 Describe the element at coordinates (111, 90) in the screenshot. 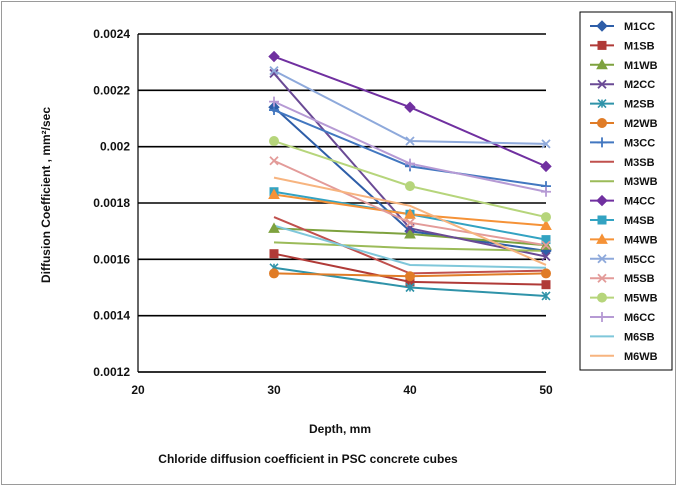

I see `y-tick-label: 0.0022` at that location.